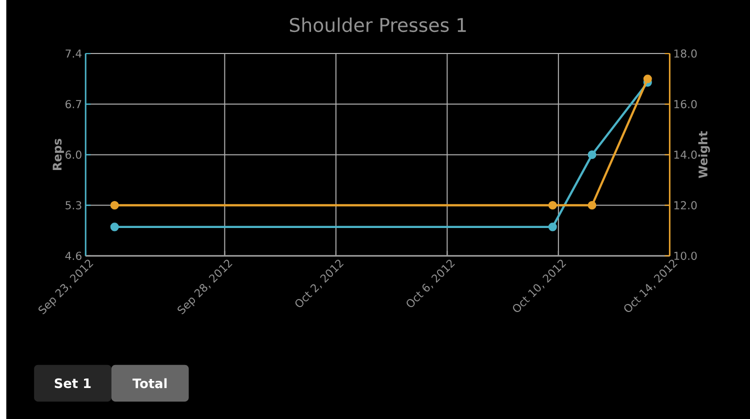 Image resolution: width=750 pixels, height=419 pixels. Describe the element at coordinates (378, 24) in the screenshot. I see `chart-title: Shoulder Presses 1` at that location.